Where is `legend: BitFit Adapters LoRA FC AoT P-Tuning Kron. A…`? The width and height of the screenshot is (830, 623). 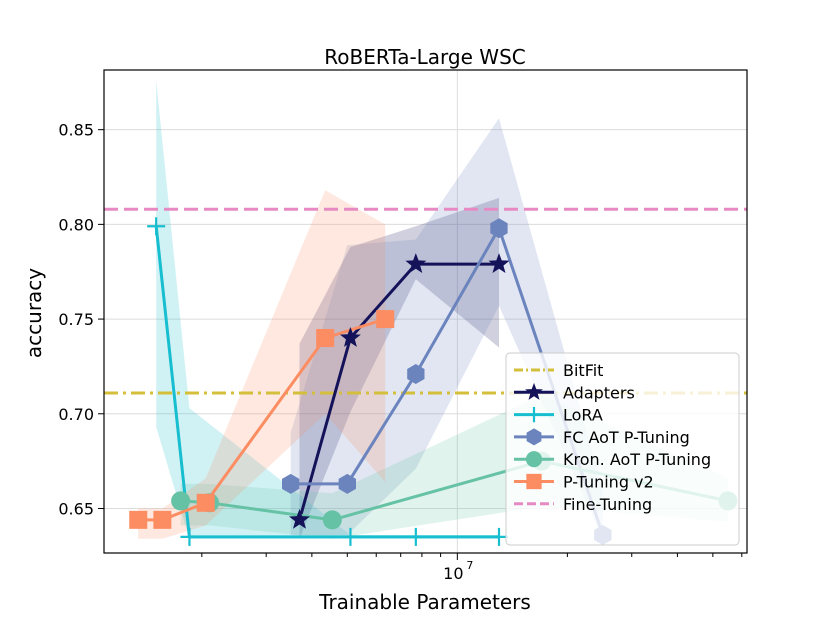 legend: BitFit Adapters LoRA FC AoT P-Tuning Kron. A… is located at coordinates (622, 449).